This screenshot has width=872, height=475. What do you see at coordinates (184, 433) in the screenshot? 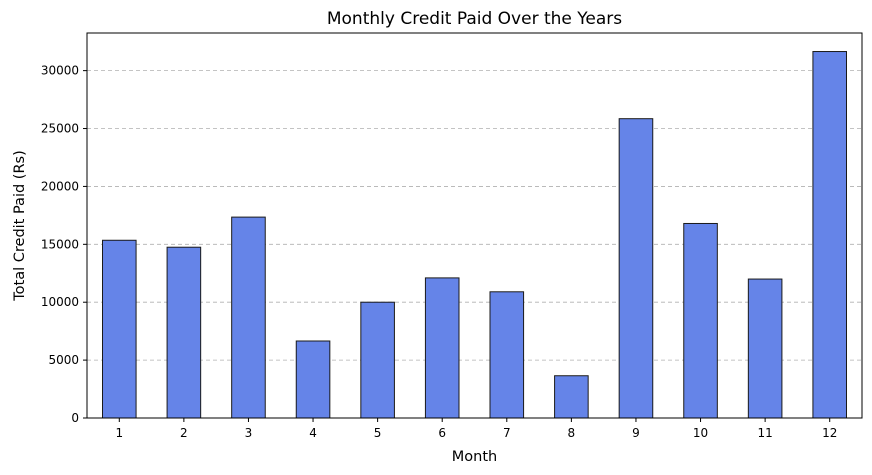
I see `x-tick-label: 2` at bounding box center [184, 433].